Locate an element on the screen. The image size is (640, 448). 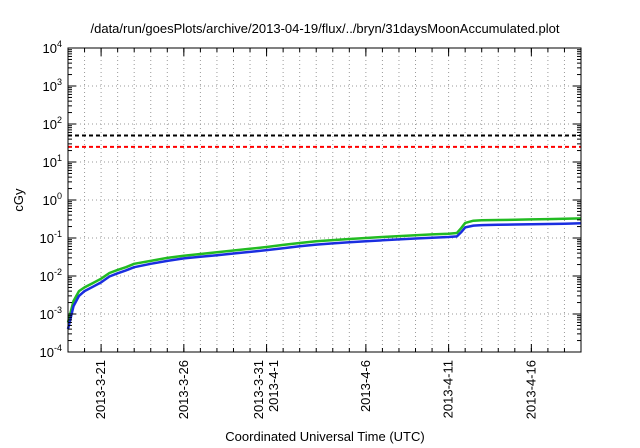
x-tick-label: 2013-3-31 is located at coordinates (258, 389).